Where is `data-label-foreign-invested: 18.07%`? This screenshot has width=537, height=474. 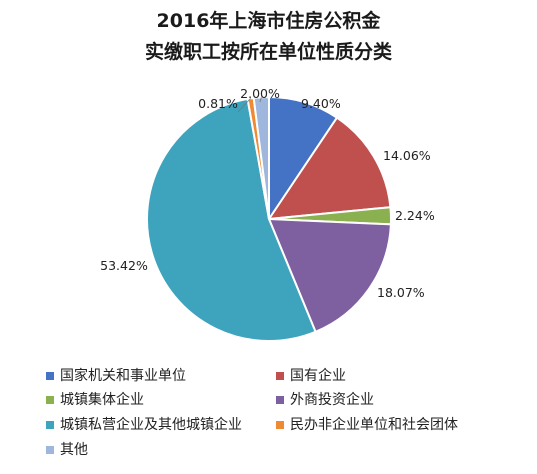
data-label-foreign-invested: 18.07% is located at coordinates (401, 292).